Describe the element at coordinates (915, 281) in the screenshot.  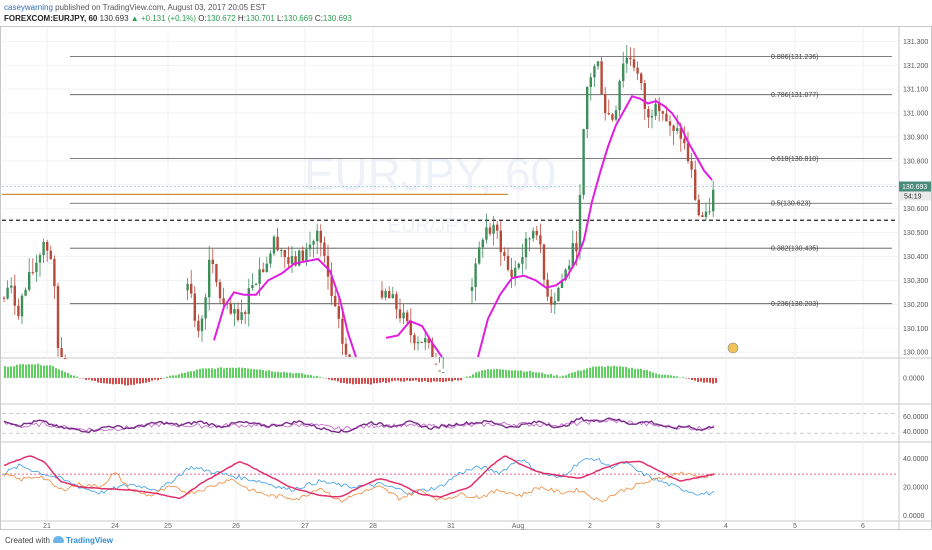
I see `price-axis-label: 130.300` at that location.